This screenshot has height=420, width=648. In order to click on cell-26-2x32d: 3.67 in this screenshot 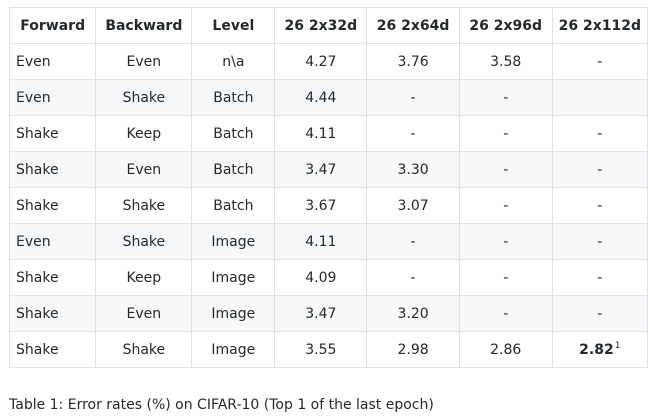, I will do `click(321, 205)`.